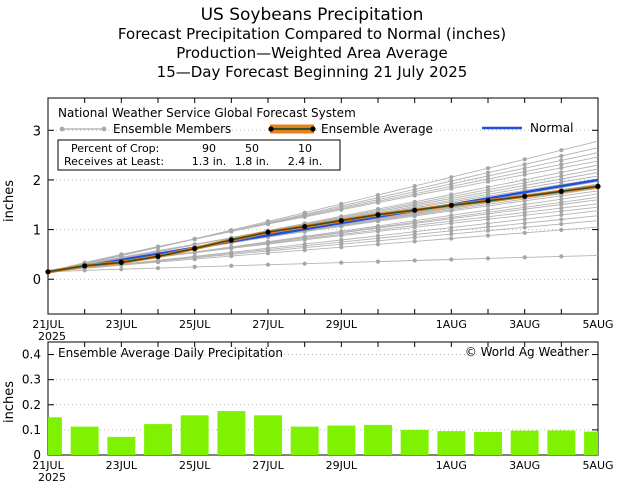  I want to click on top-xtick-label: 25JUL, so click(195, 324).